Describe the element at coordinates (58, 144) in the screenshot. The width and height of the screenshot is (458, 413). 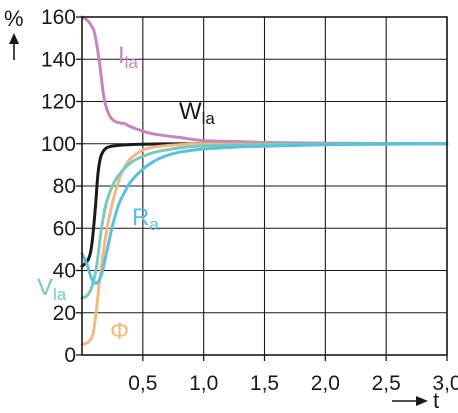
I see `y-tick-label-5: 100` at that location.